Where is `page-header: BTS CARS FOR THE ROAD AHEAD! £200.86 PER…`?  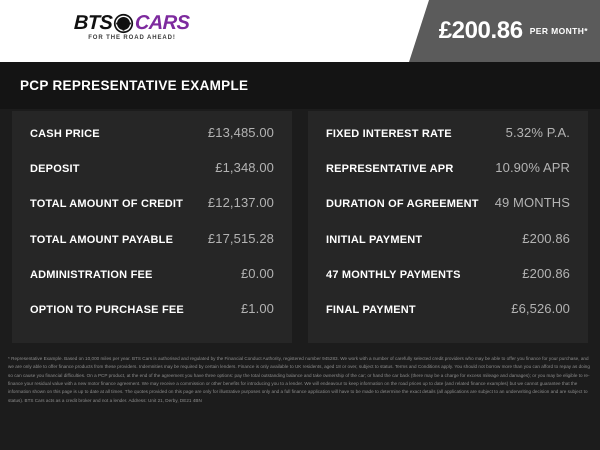 page-header: BTS CARS FOR THE ROAD AHEAD! £200.86 PER… is located at coordinates (300, 31).